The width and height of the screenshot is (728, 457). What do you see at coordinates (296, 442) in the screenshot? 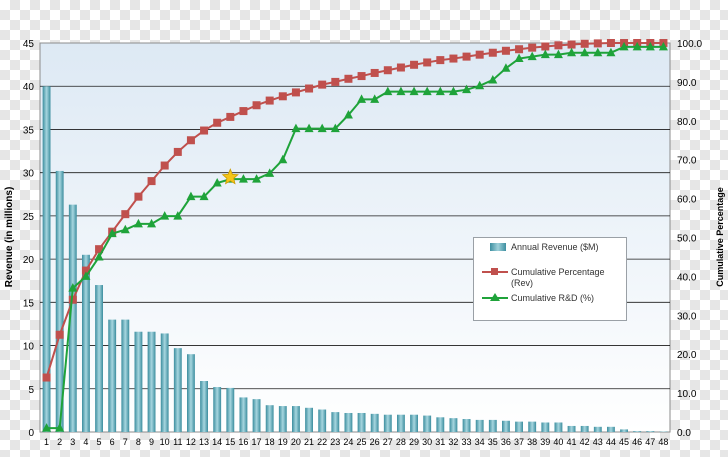
I see `x-tick-label: 20` at bounding box center [296, 442].